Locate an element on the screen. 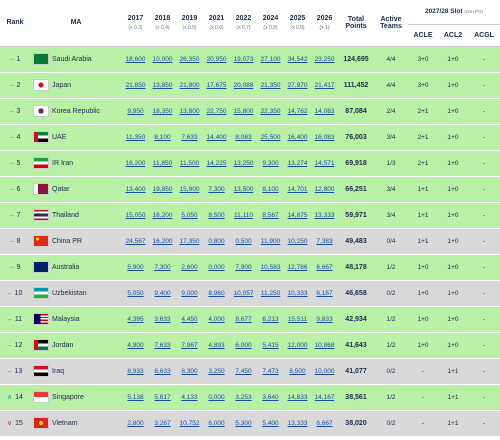 Image resolution: width=500 pixels, height=440 pixels. season-points: 8,933 is located at coordinates (136, 371).